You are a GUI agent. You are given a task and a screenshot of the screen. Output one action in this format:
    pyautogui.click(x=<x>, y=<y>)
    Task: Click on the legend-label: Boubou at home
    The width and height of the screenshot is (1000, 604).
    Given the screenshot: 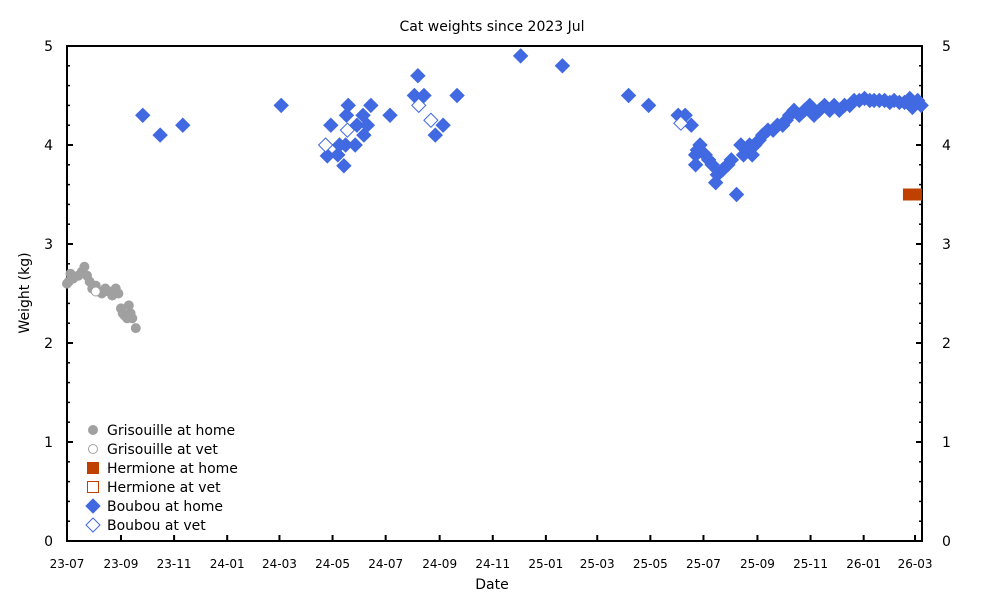 What is the action you would take?
    pyautogui.click(x=165, y=507)
    